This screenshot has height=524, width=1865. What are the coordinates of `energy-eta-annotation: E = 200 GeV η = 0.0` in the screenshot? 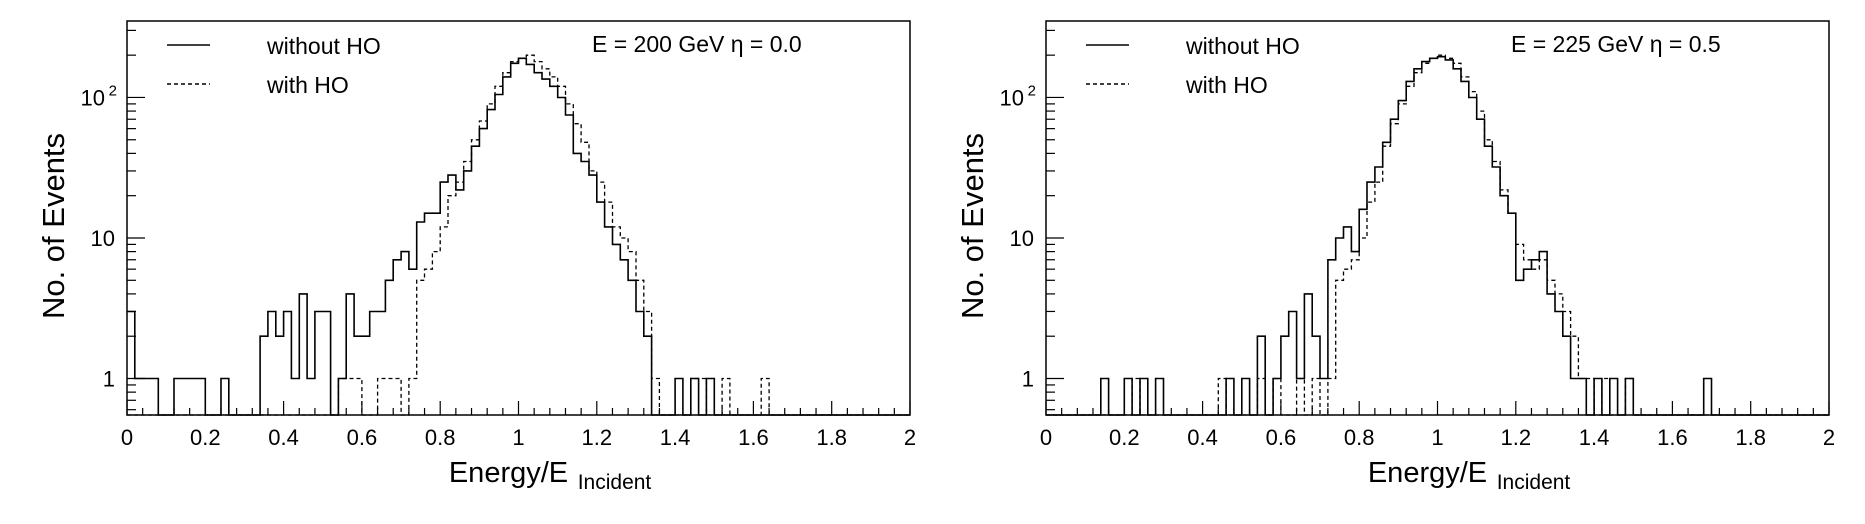 It's located at (697, 44).